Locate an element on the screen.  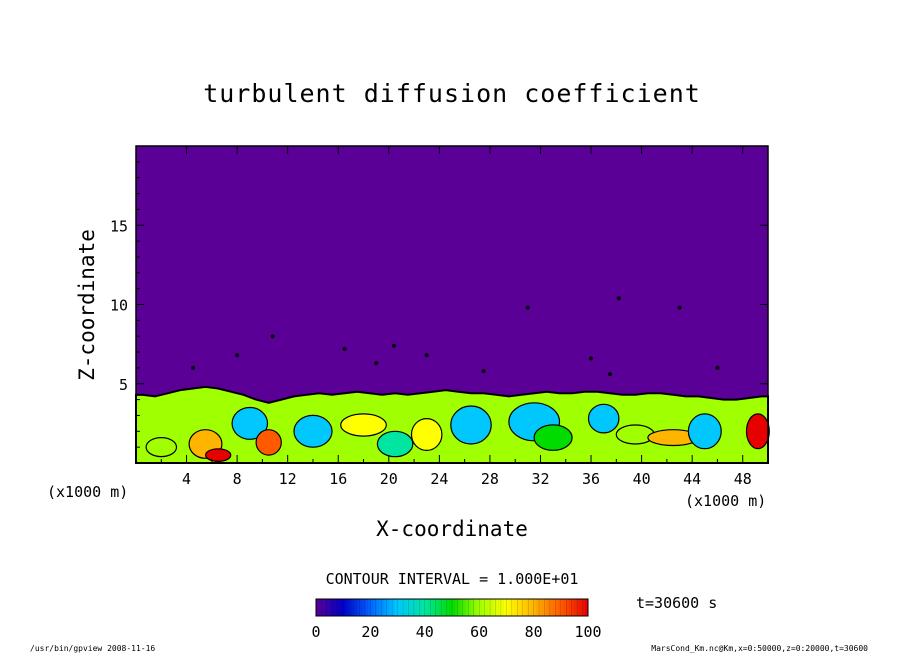
y-tick-label-15: 15 is located at coordinates (119, 226).